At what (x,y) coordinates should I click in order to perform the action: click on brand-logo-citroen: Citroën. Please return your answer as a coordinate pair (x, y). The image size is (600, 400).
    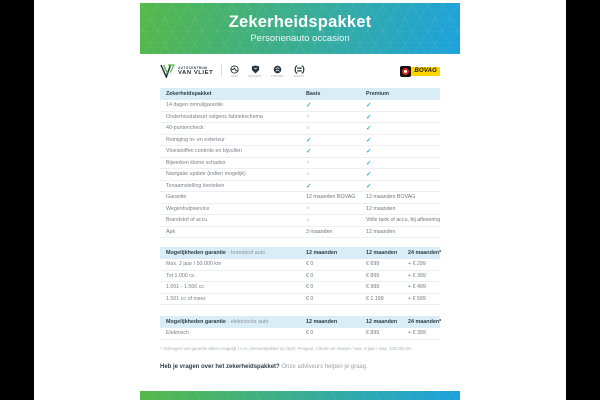
    Looking at the image, I should click on (277, 71).